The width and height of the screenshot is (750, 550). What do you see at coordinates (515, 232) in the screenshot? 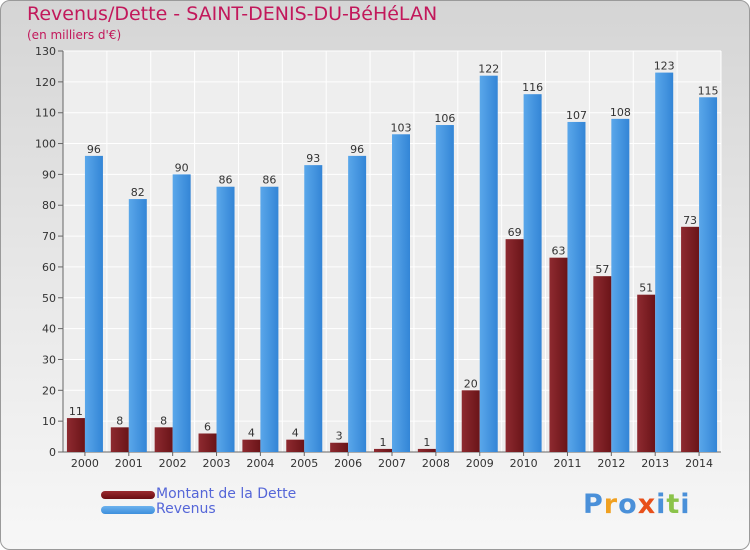
I see `data-label-dette: 69` at bounding box center [515, 232].